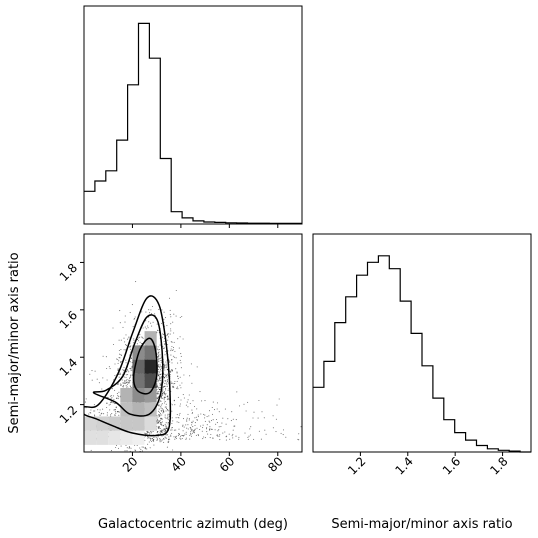  What do you see at coordinates (128, 366) in the screenshot?
I see `contour-outer` at bounding box center [128, 366].